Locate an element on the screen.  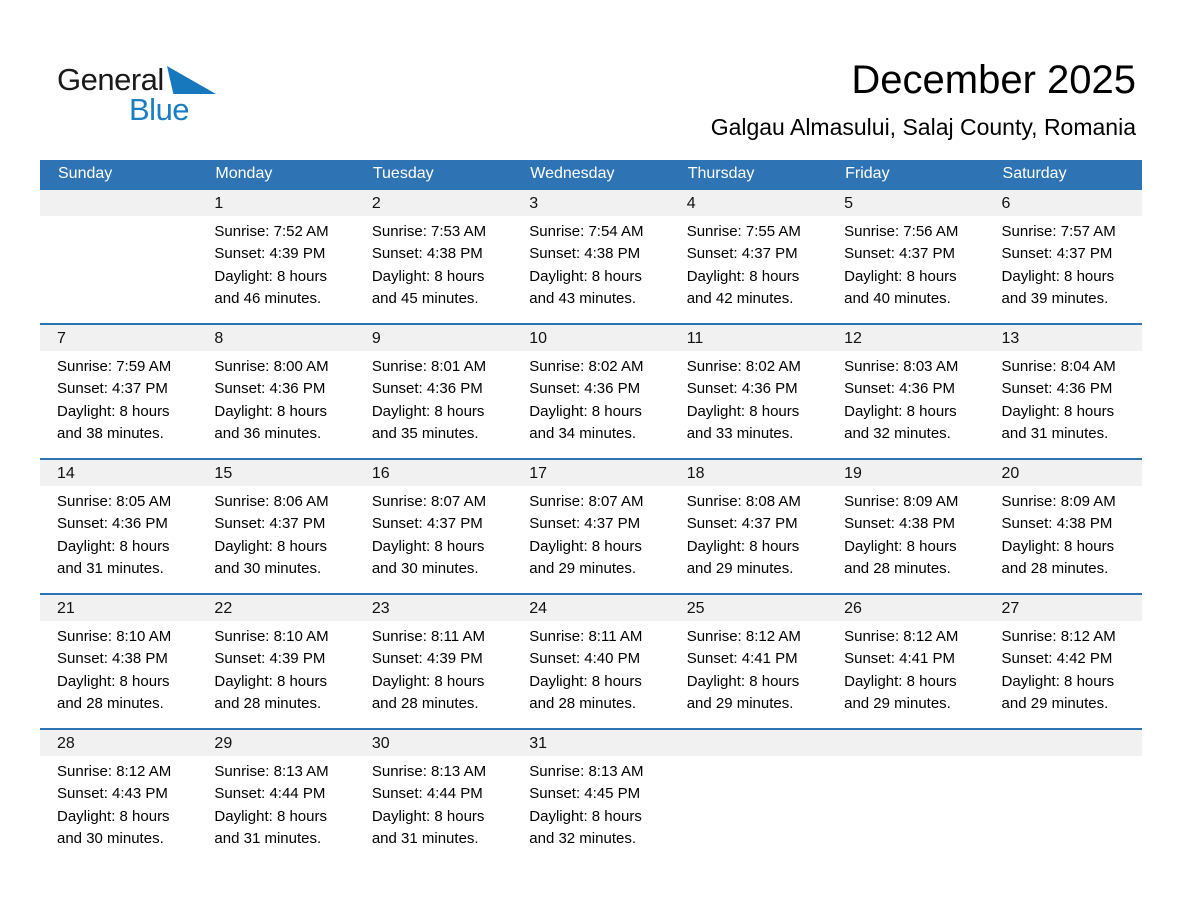
sunrise-text: Sunrise: 7:52 AM is located at coordinates (271, 231).